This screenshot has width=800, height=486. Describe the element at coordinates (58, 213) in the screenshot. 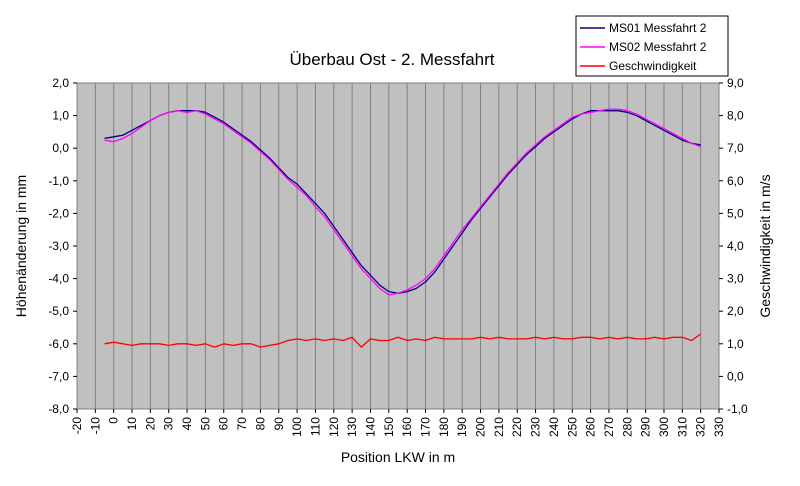

I see `y-tick-label: -2,0` at that location.